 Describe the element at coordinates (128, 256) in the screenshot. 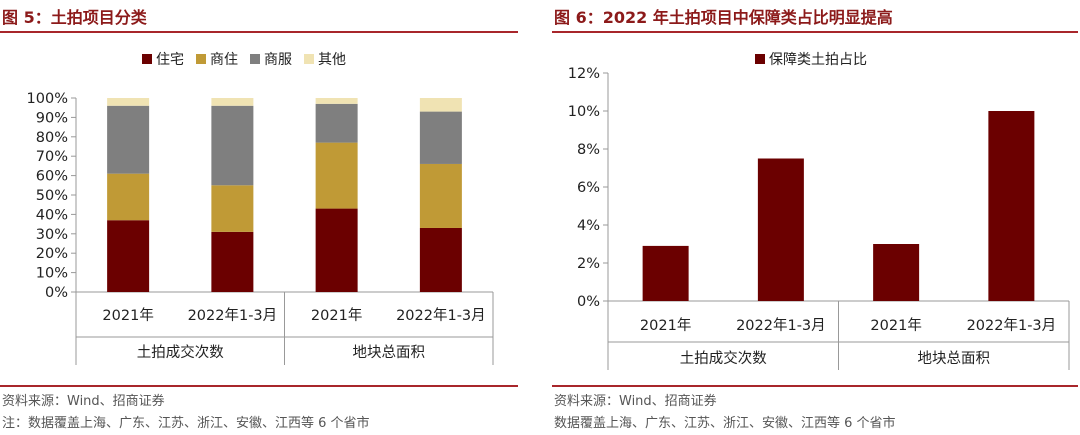

I see `bar-住宅-0` at that location.